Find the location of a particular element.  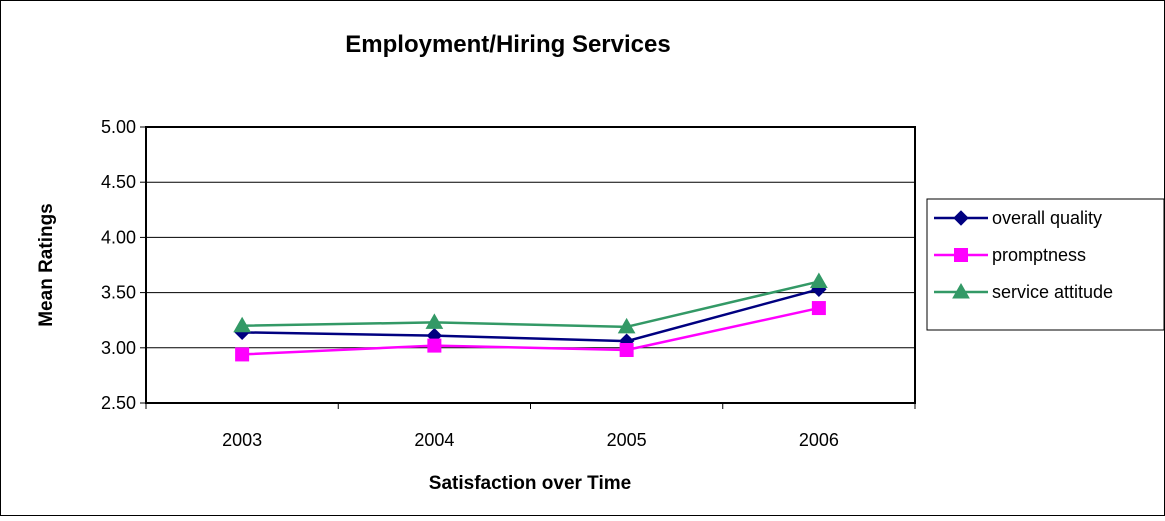

x-tick-label: 2004 is located at coordinates (434, 440).